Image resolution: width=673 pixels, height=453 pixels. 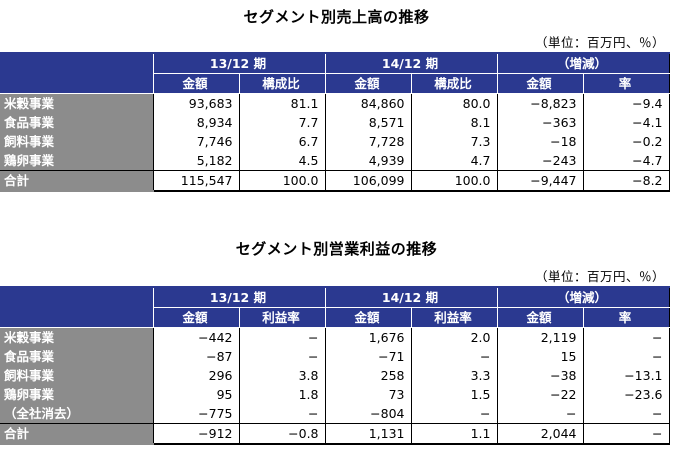 What do you see at coordinates (539, 181) in the screenshot?
I see `cell: −9,447` at bounding box center [539, 181].